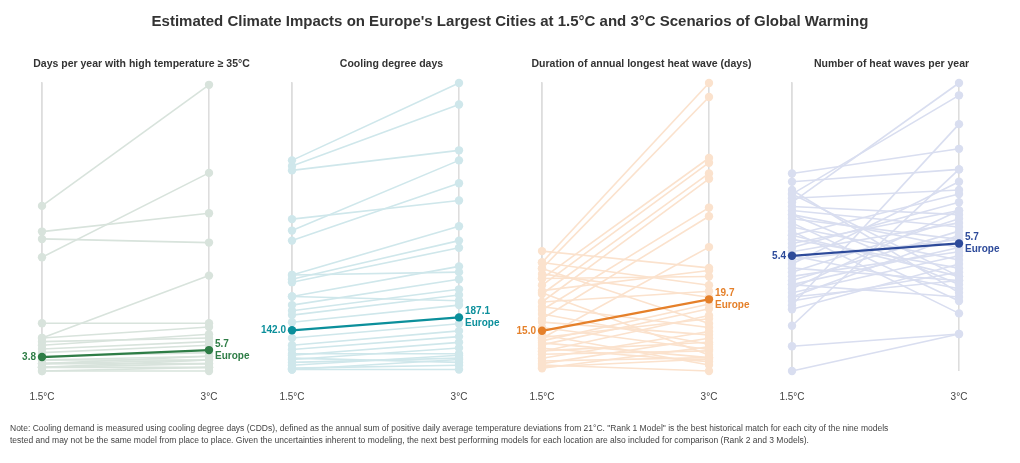 The height and width of the screenshot is (463, 1020). What do you see at coordinates (29, 356) in the screenshot?
I see `data-label: 3.8` at bounding box center [29, 356].